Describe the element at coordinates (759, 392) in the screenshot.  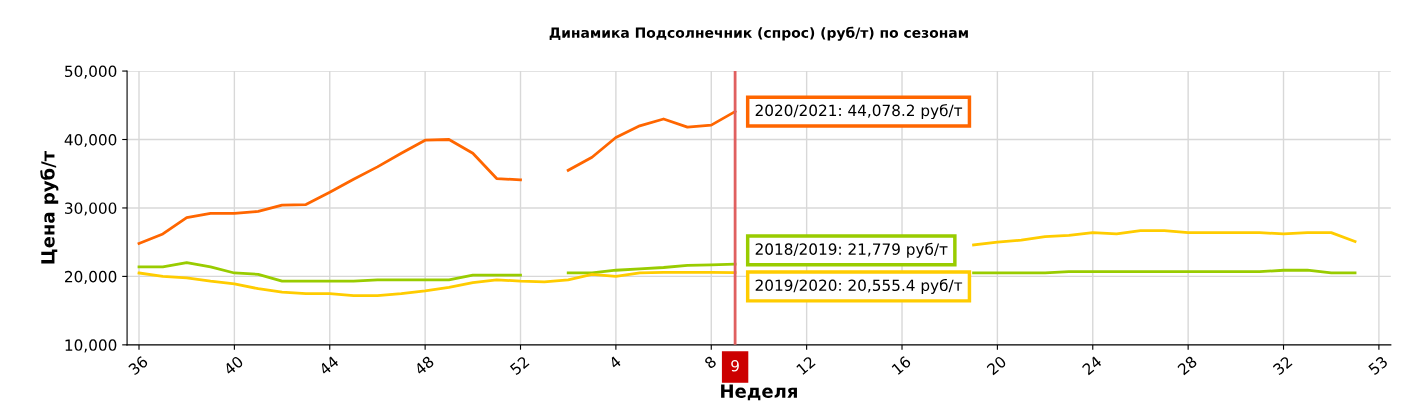
I see `x-axis-title: Неделя` at that location.